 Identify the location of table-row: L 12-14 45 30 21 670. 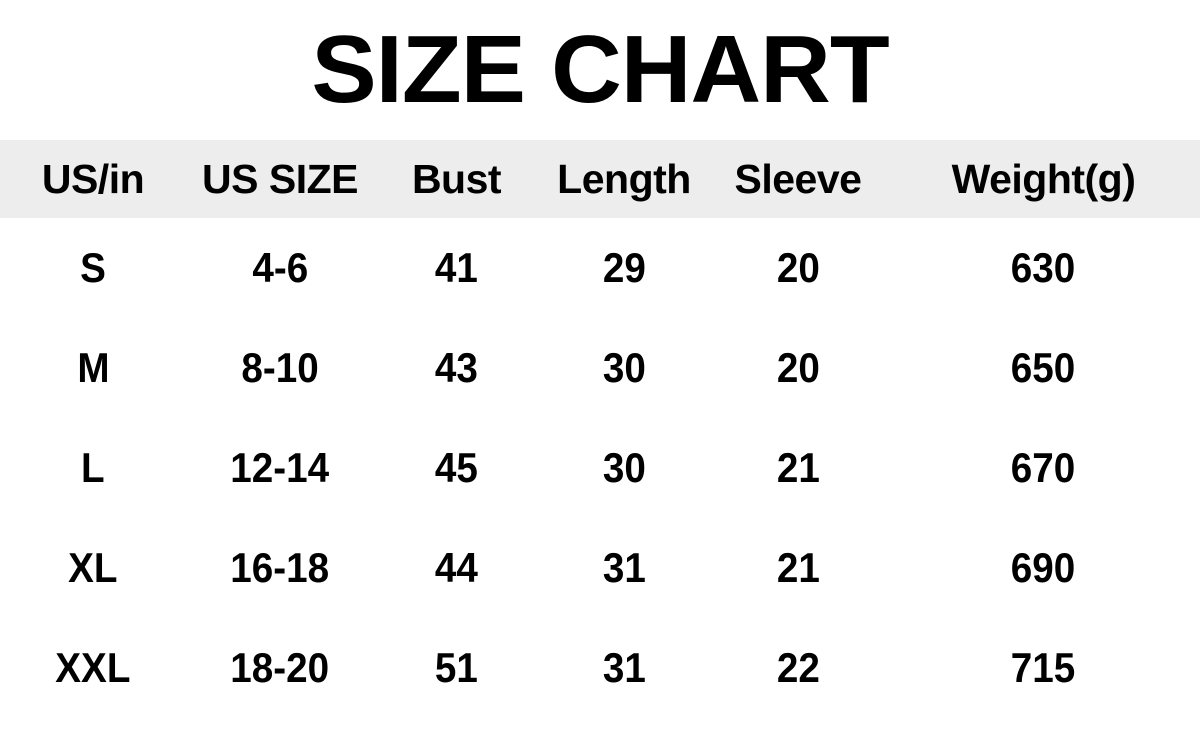
(600, 468).